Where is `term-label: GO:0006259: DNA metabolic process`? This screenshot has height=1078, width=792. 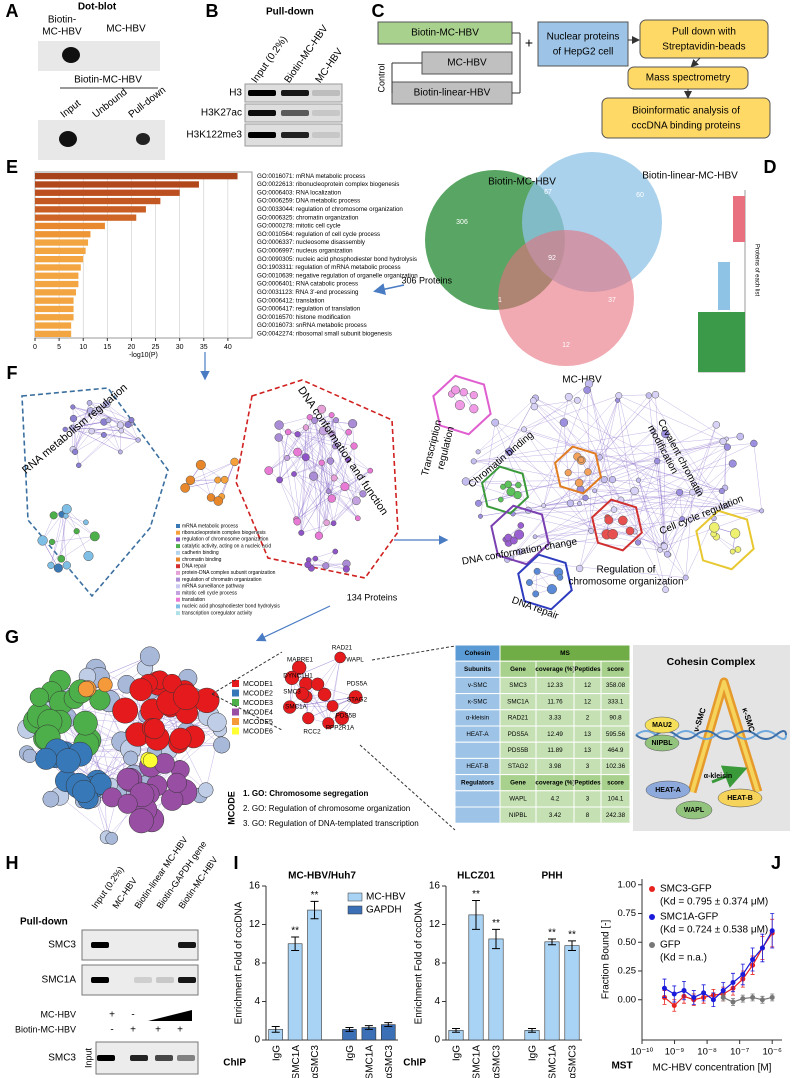 term-label: GO:0006259: DNA metabolic process is located at coordinates (308, 201).